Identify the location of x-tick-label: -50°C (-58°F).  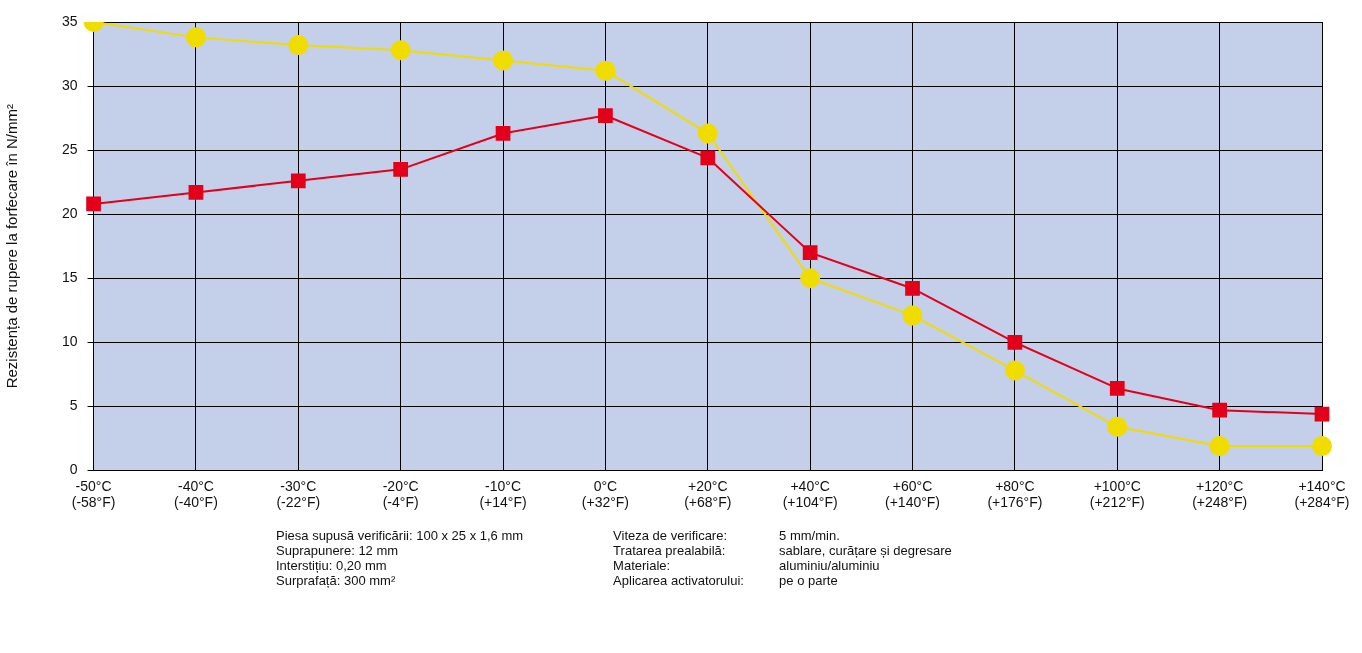
(93, 494).